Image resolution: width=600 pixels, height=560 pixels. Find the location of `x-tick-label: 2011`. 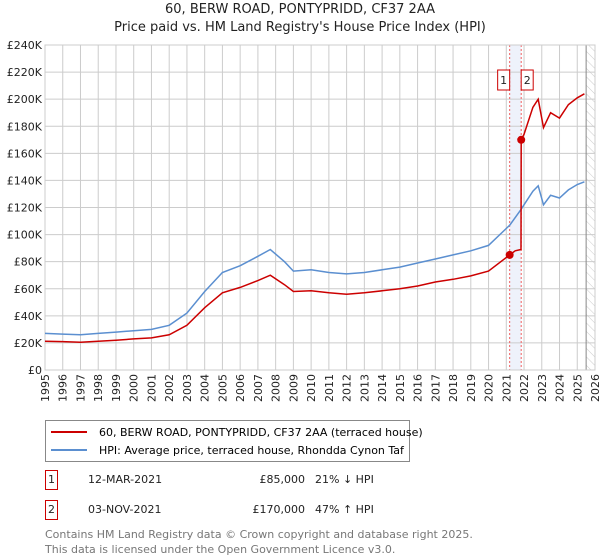

x-tick-label: 2011 is located at coordinates (329, 388).